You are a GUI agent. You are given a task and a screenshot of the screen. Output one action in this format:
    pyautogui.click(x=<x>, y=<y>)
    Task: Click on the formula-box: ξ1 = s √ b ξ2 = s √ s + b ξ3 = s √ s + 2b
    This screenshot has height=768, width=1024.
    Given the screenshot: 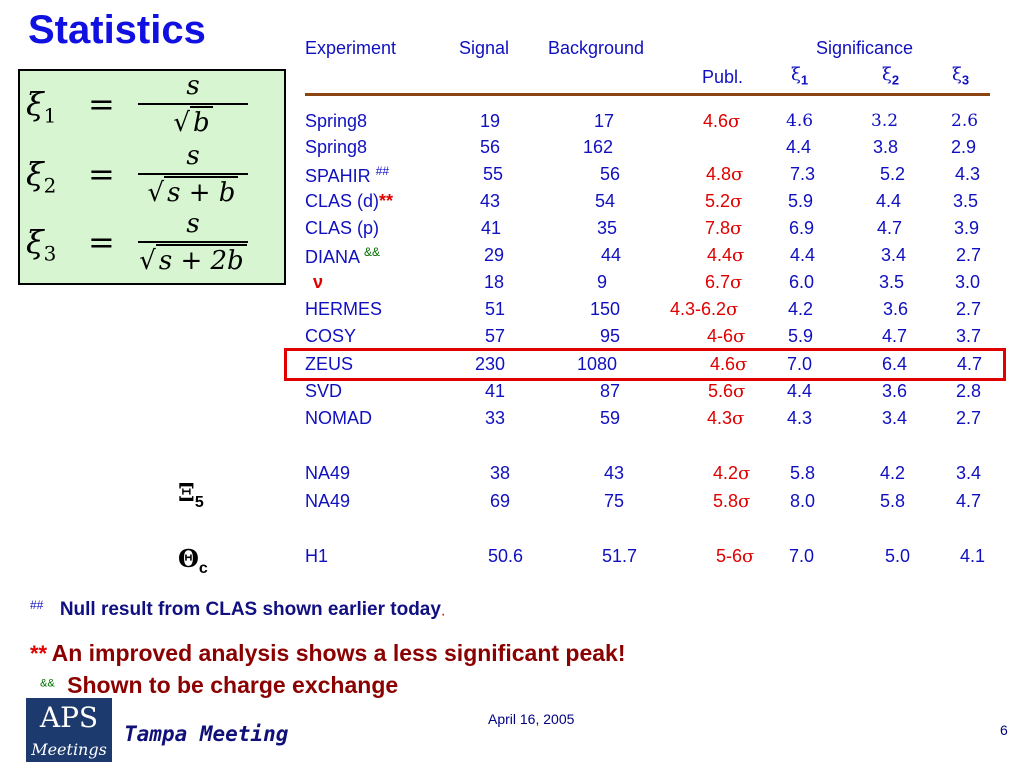 What is the action you would take?
    pyautogui.click(x=152, y=177)
    